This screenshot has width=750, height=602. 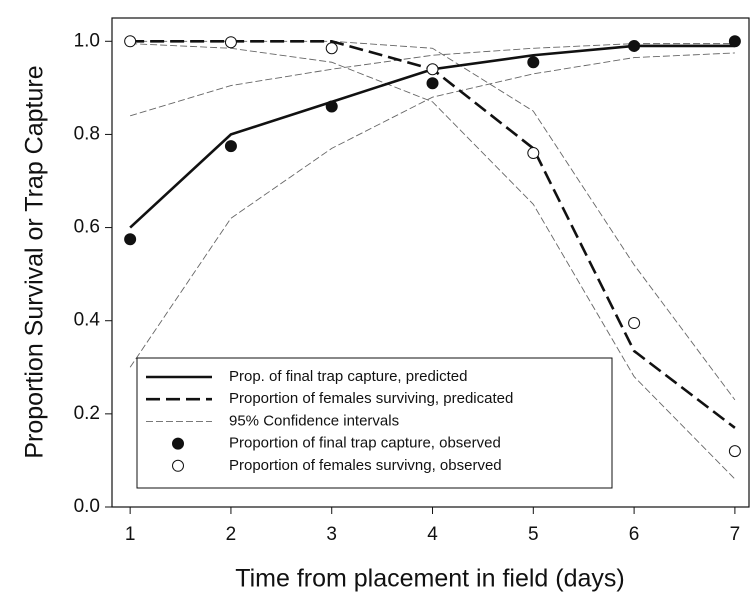 What do you see at coordinates (314, 420) in the screenshot?
I see `legend-label: 95% Confidence intervals` at bounding box center [314, 420].